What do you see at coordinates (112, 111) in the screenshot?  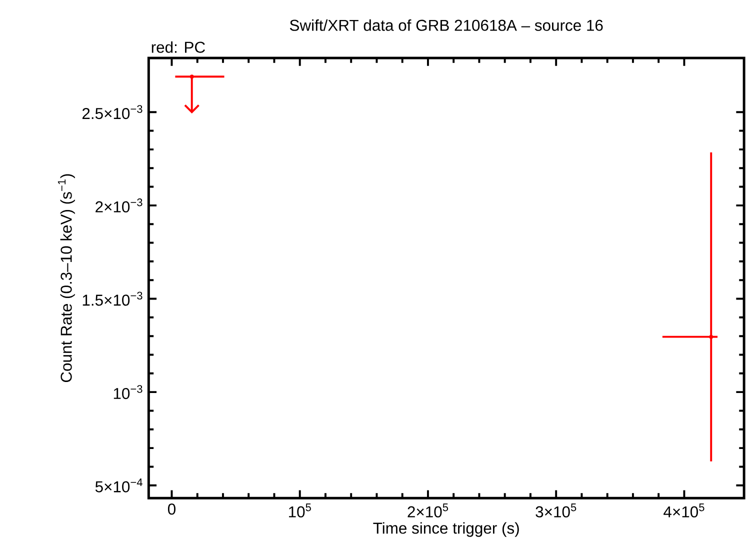 I see `y-tick-label: 2.5×10$^{−3}$` at bounding box center [112, 111].